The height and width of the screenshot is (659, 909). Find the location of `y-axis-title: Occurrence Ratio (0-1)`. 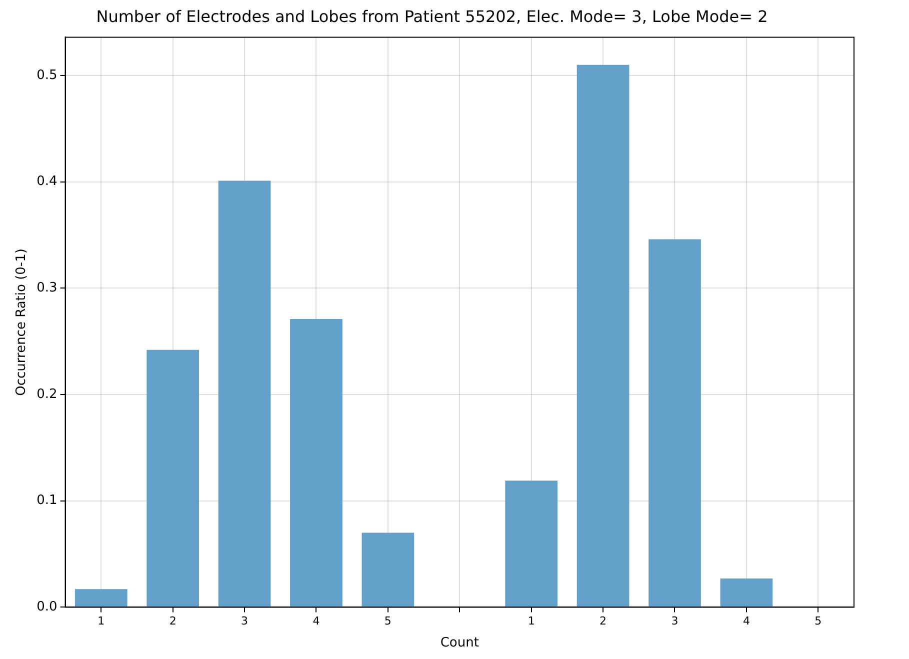

y-axis-title: Occurrence Ratio (0-1) is located at coordinates (22, 322).